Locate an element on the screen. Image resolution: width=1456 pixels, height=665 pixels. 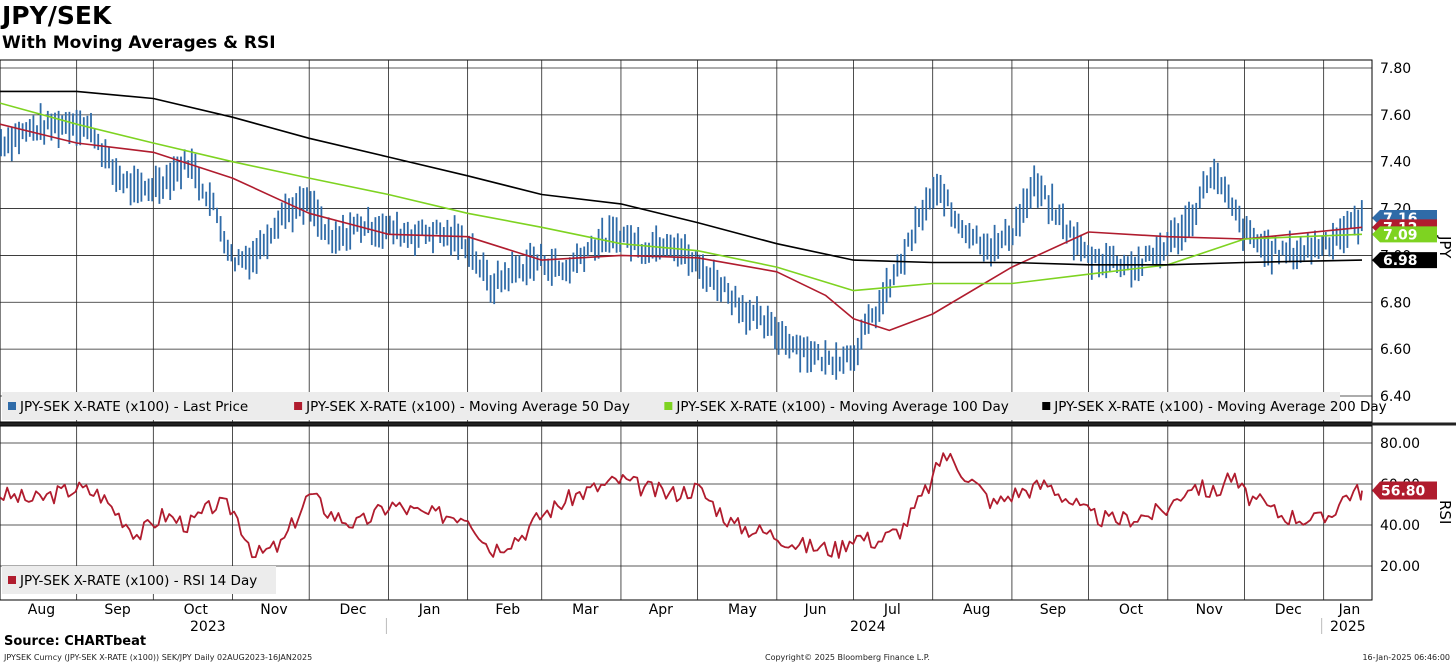
rsi-tick-label: 40.00 is located at coordinates (1400, 526).